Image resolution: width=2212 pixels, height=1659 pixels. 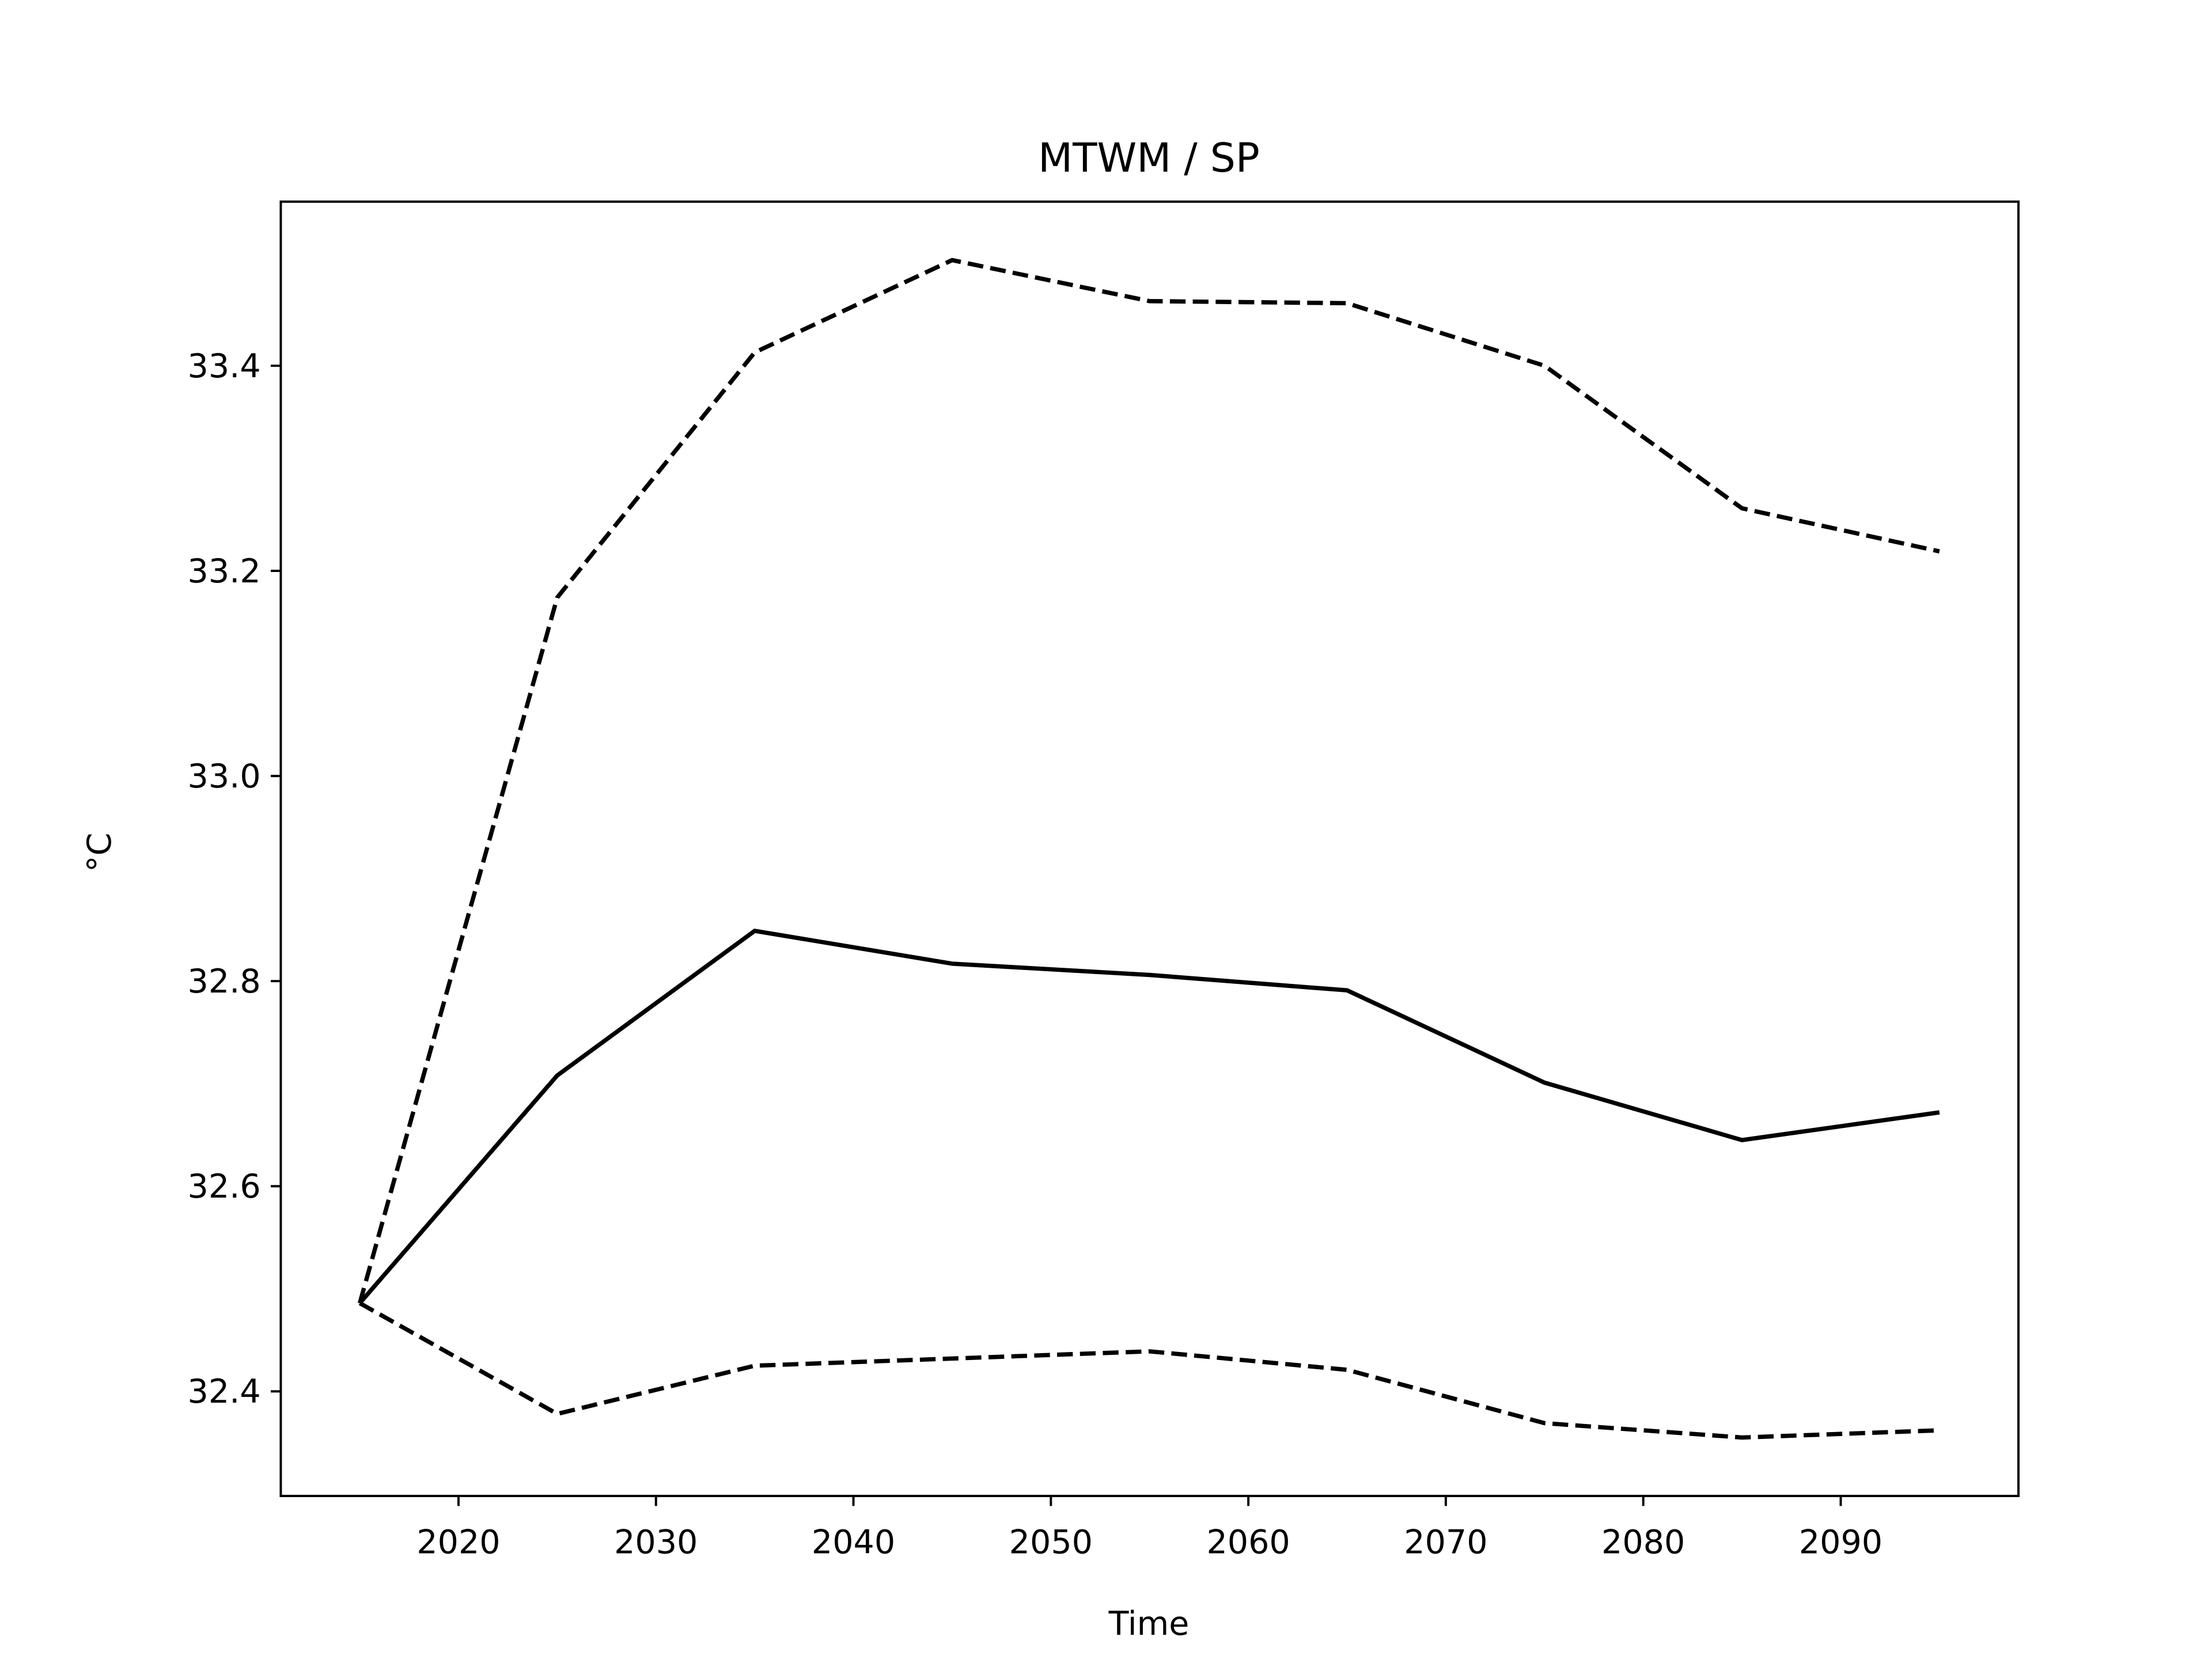 What do you see at coordinates (224, 571) in the screenshot?
I see `y-tick-label: 33.2` at bounding box center [224, 571].